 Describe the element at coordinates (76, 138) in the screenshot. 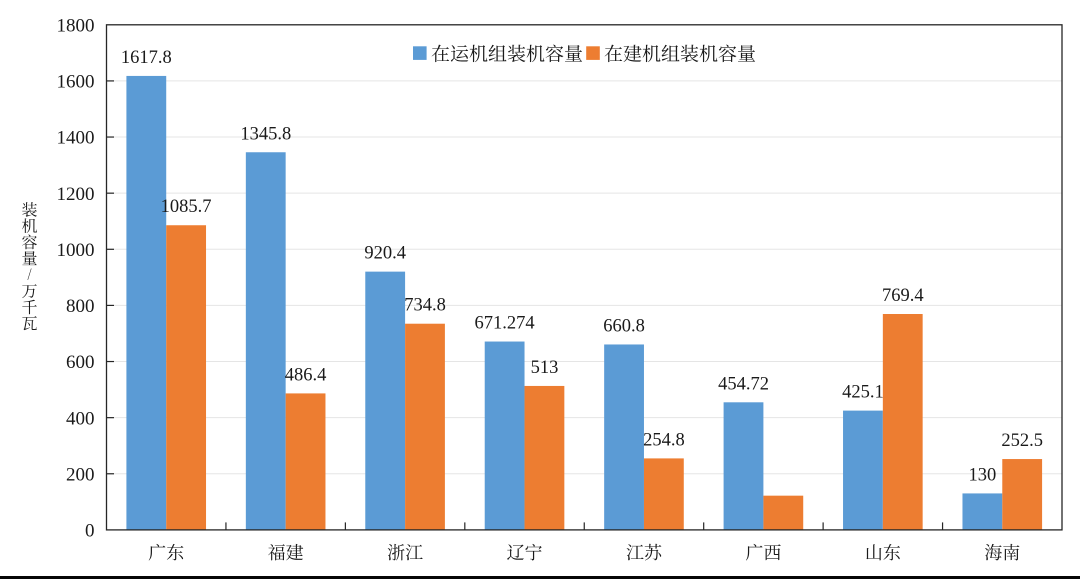

I see `svg-text: 1400` at that location.